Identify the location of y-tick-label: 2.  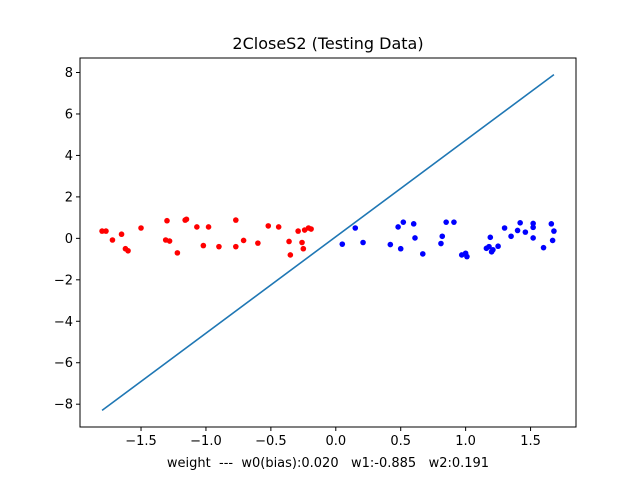
(69, 197).